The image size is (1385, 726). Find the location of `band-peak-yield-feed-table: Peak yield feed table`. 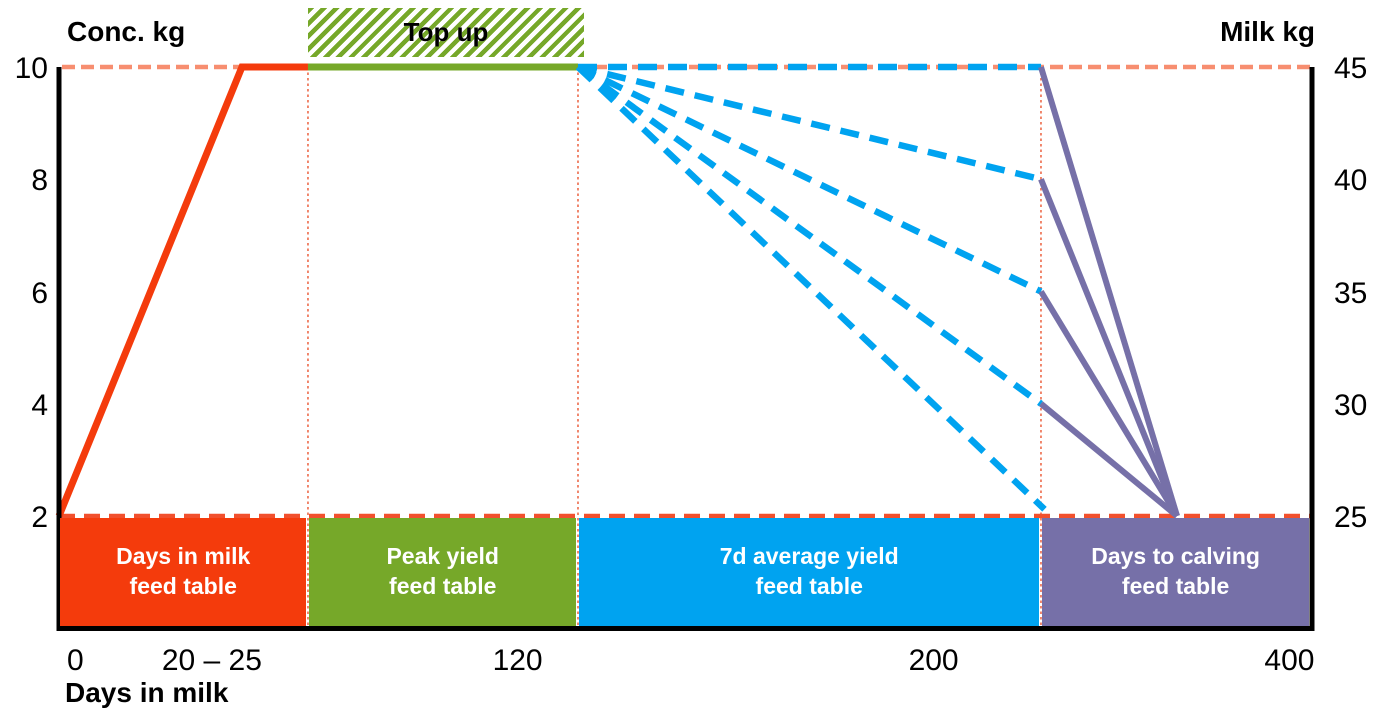

band-peak-yield-feed-table: Peak yield feed table is located at coordinates (442, 572).